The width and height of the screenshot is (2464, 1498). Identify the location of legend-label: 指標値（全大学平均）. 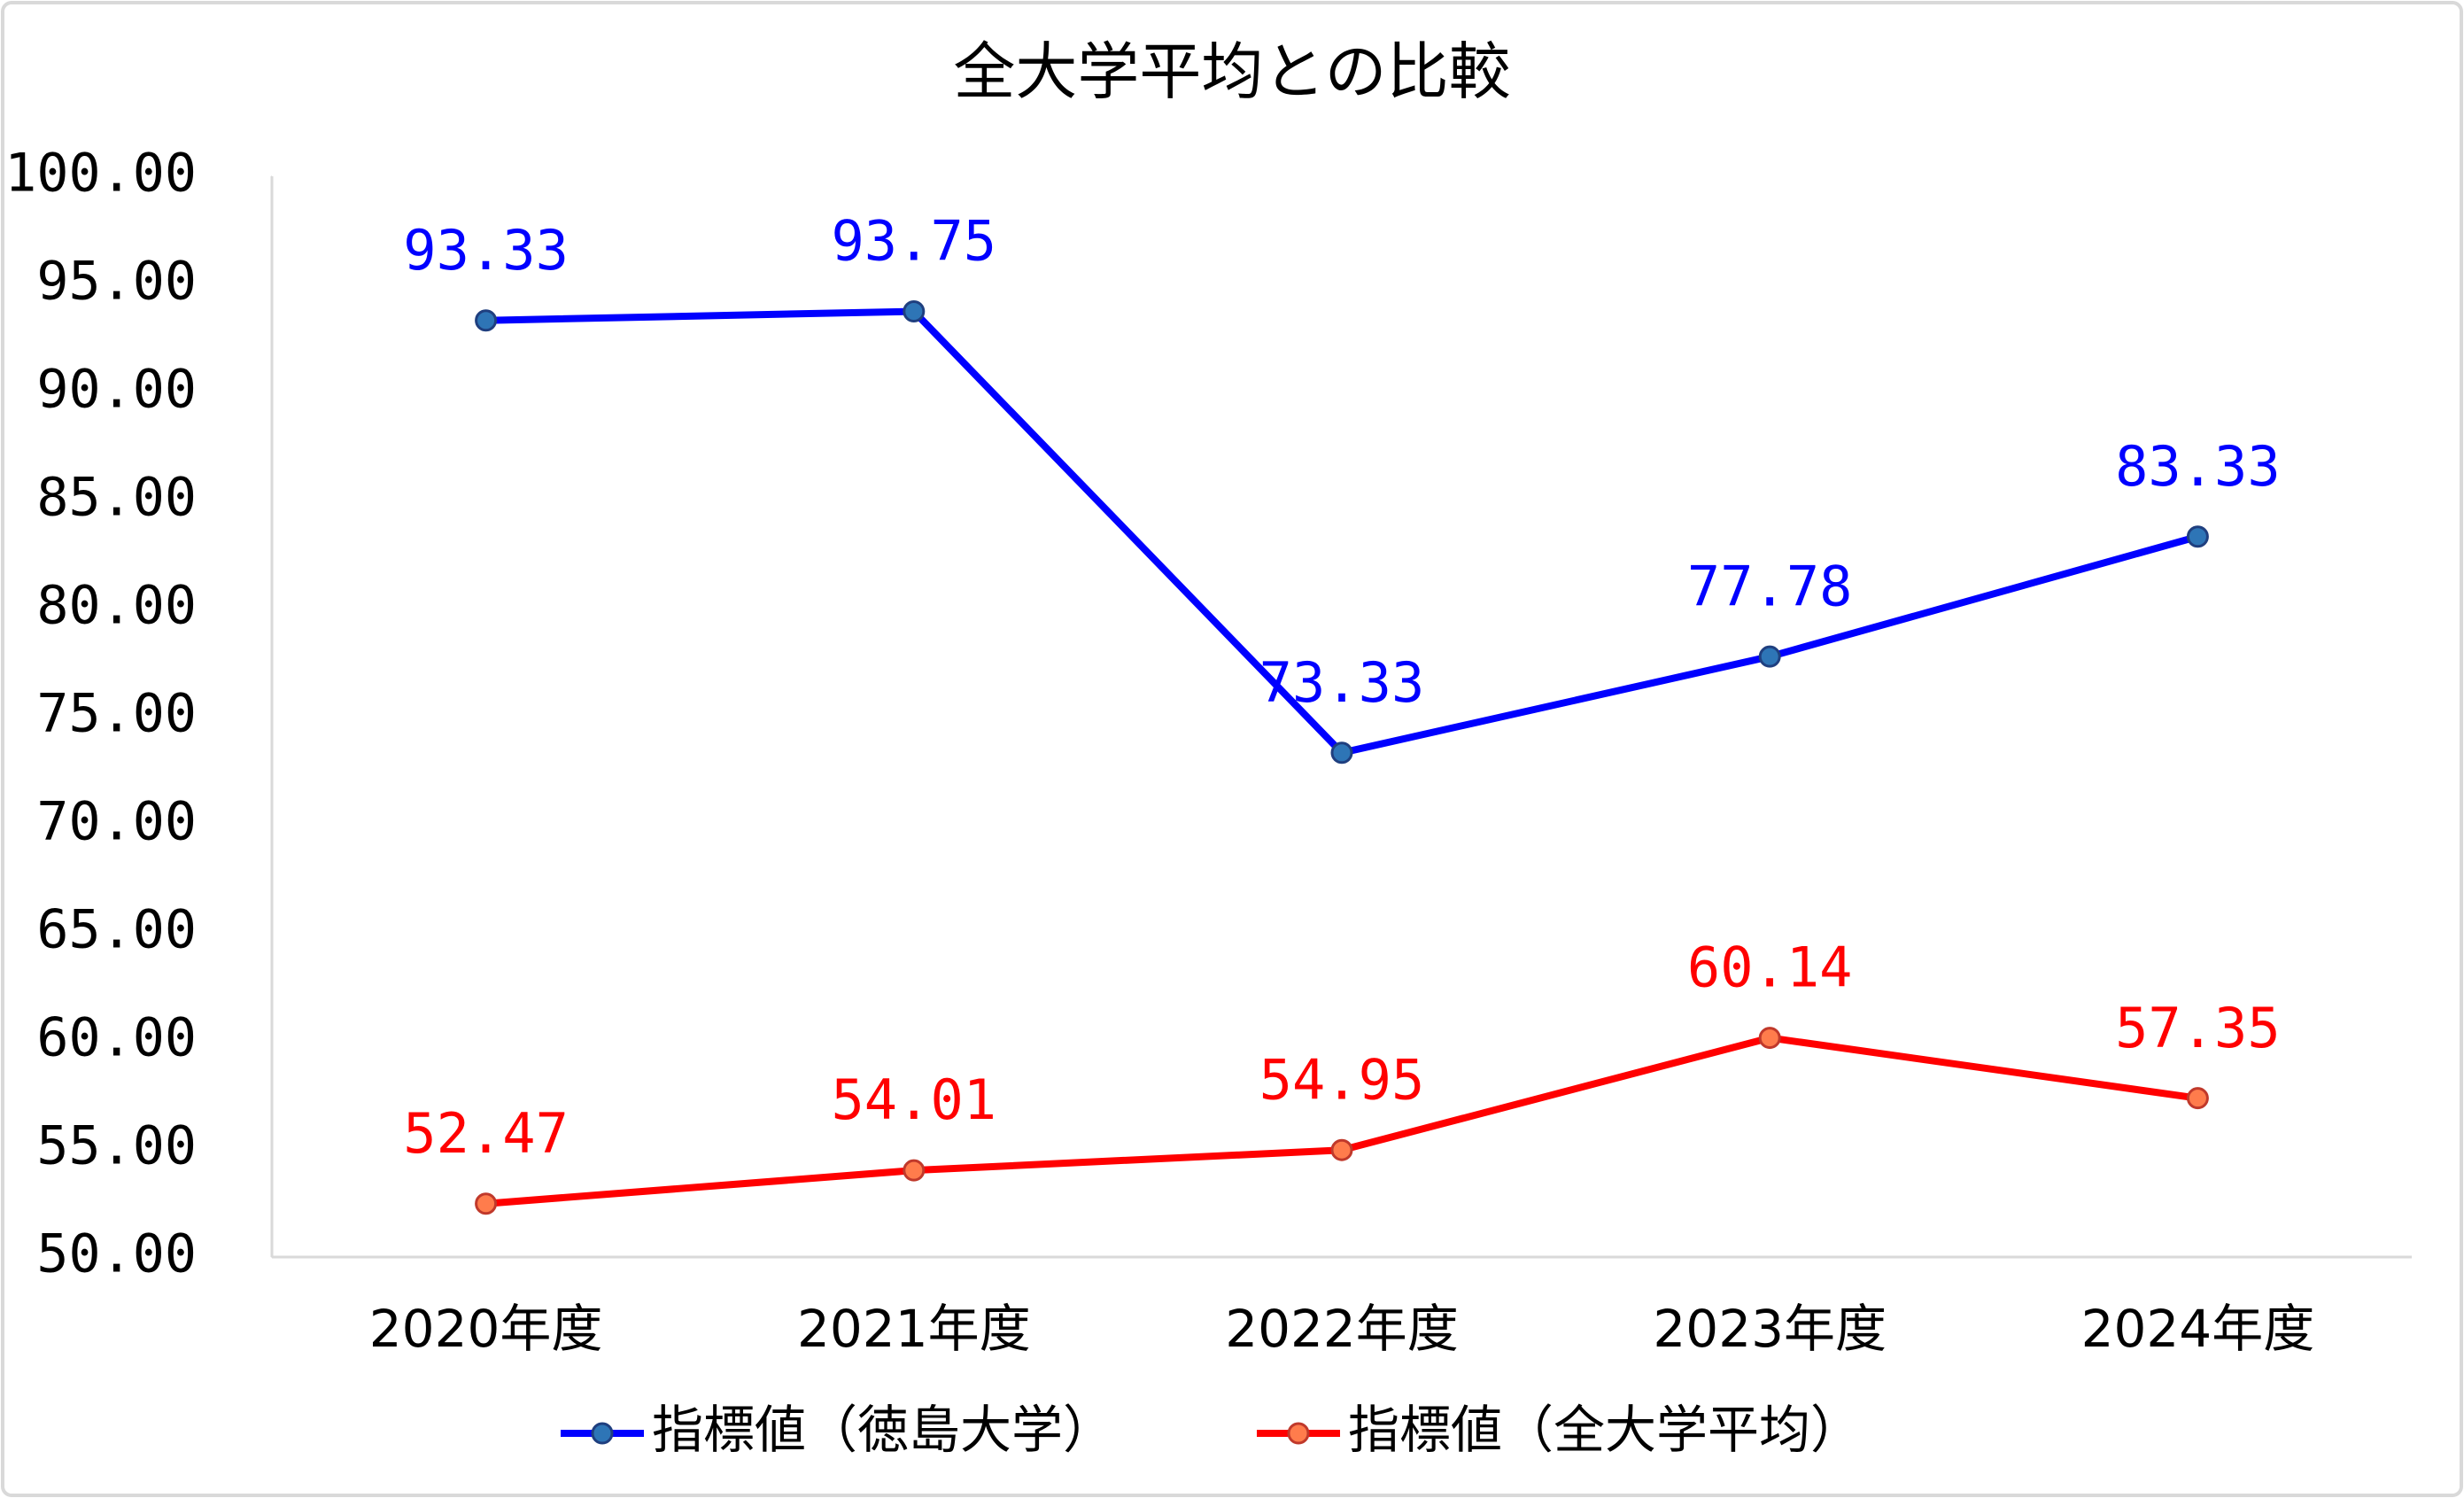
(1605, 1430).